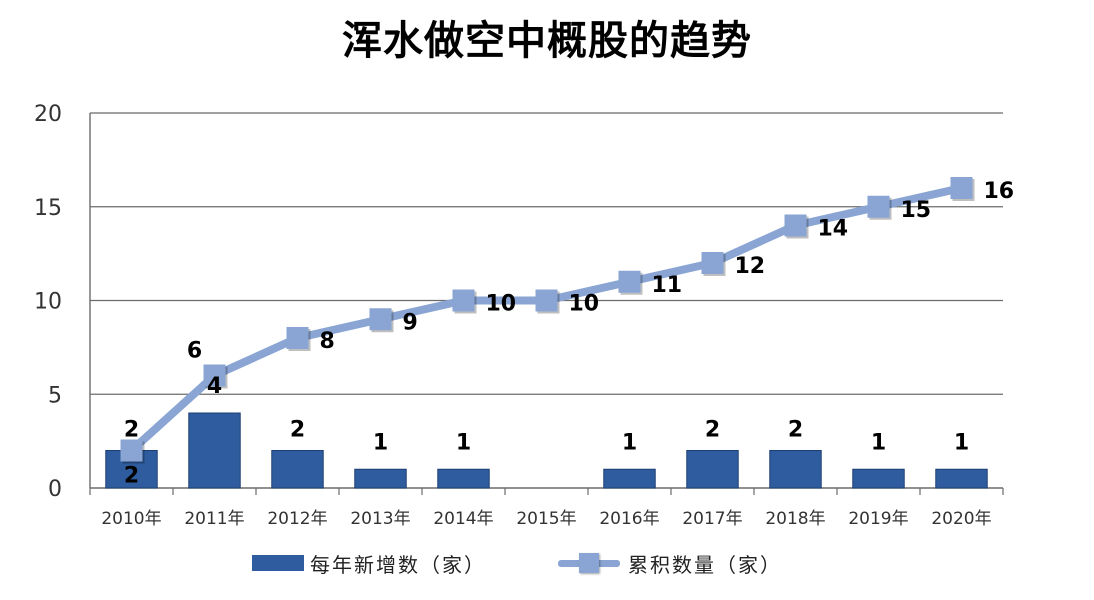  I want to click on y-tick-label: 10, so click(48, 302).